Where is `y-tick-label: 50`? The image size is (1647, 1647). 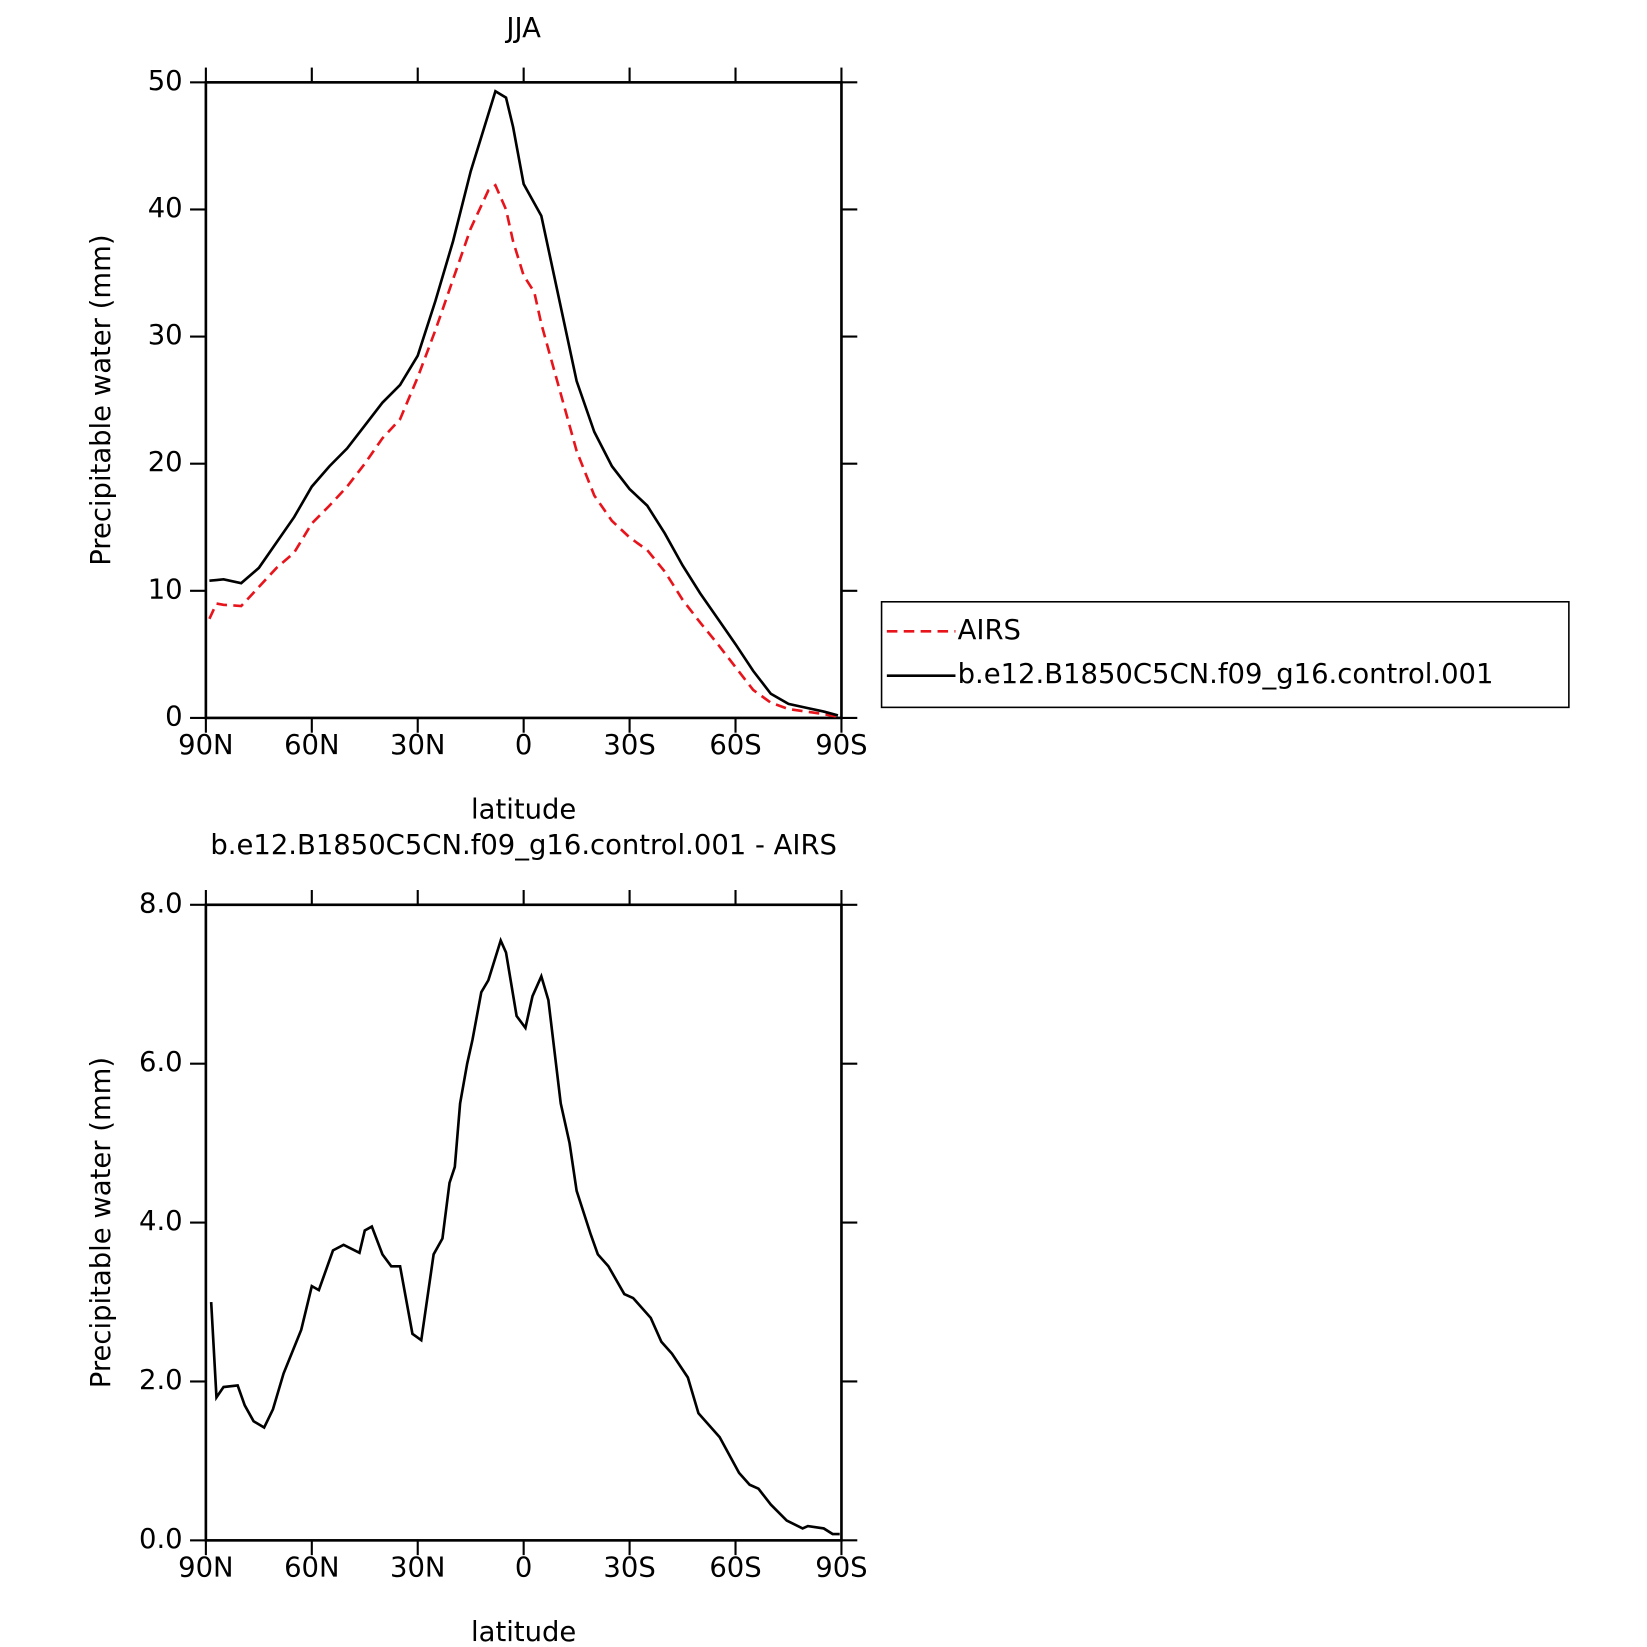
y-tick-label: 50 is located at coordinates (165, 81).